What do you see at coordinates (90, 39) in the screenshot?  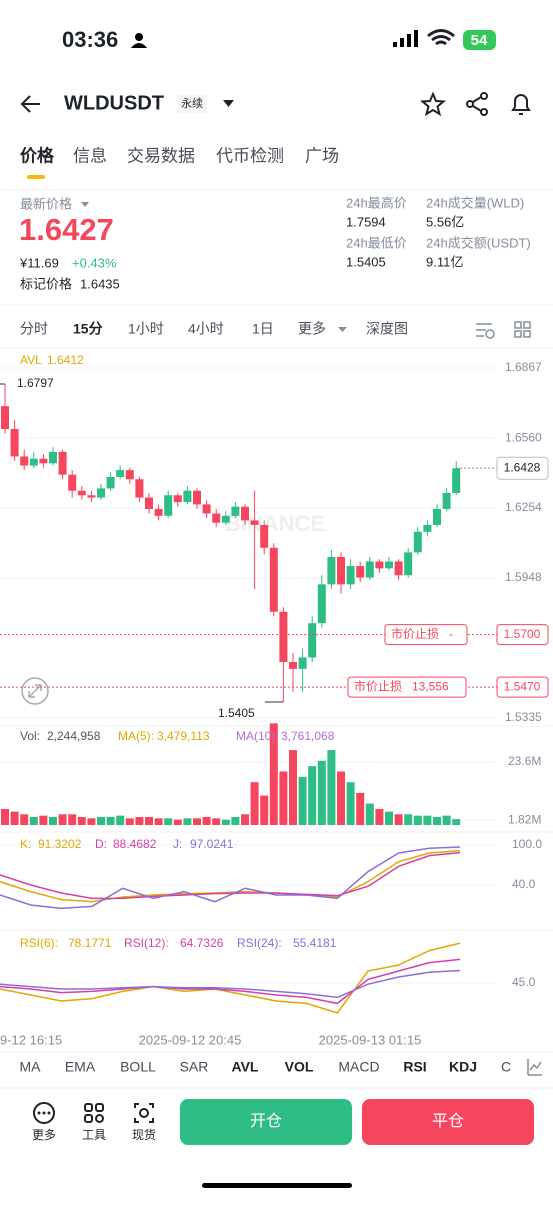 I see `clock: 03:36` at bounding box center [90, 39].